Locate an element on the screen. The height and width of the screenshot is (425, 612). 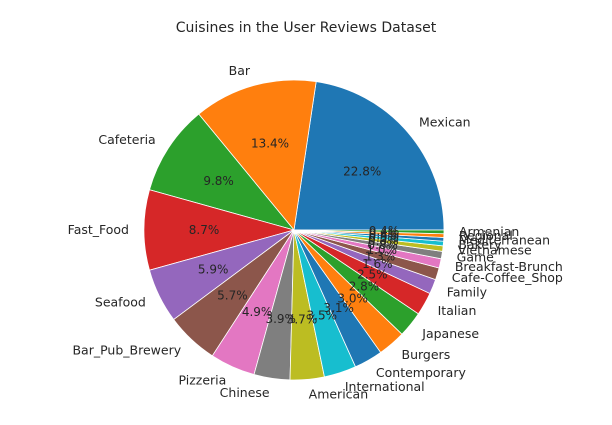
slice-category-label: Bar is located at coordinates (240, 70).